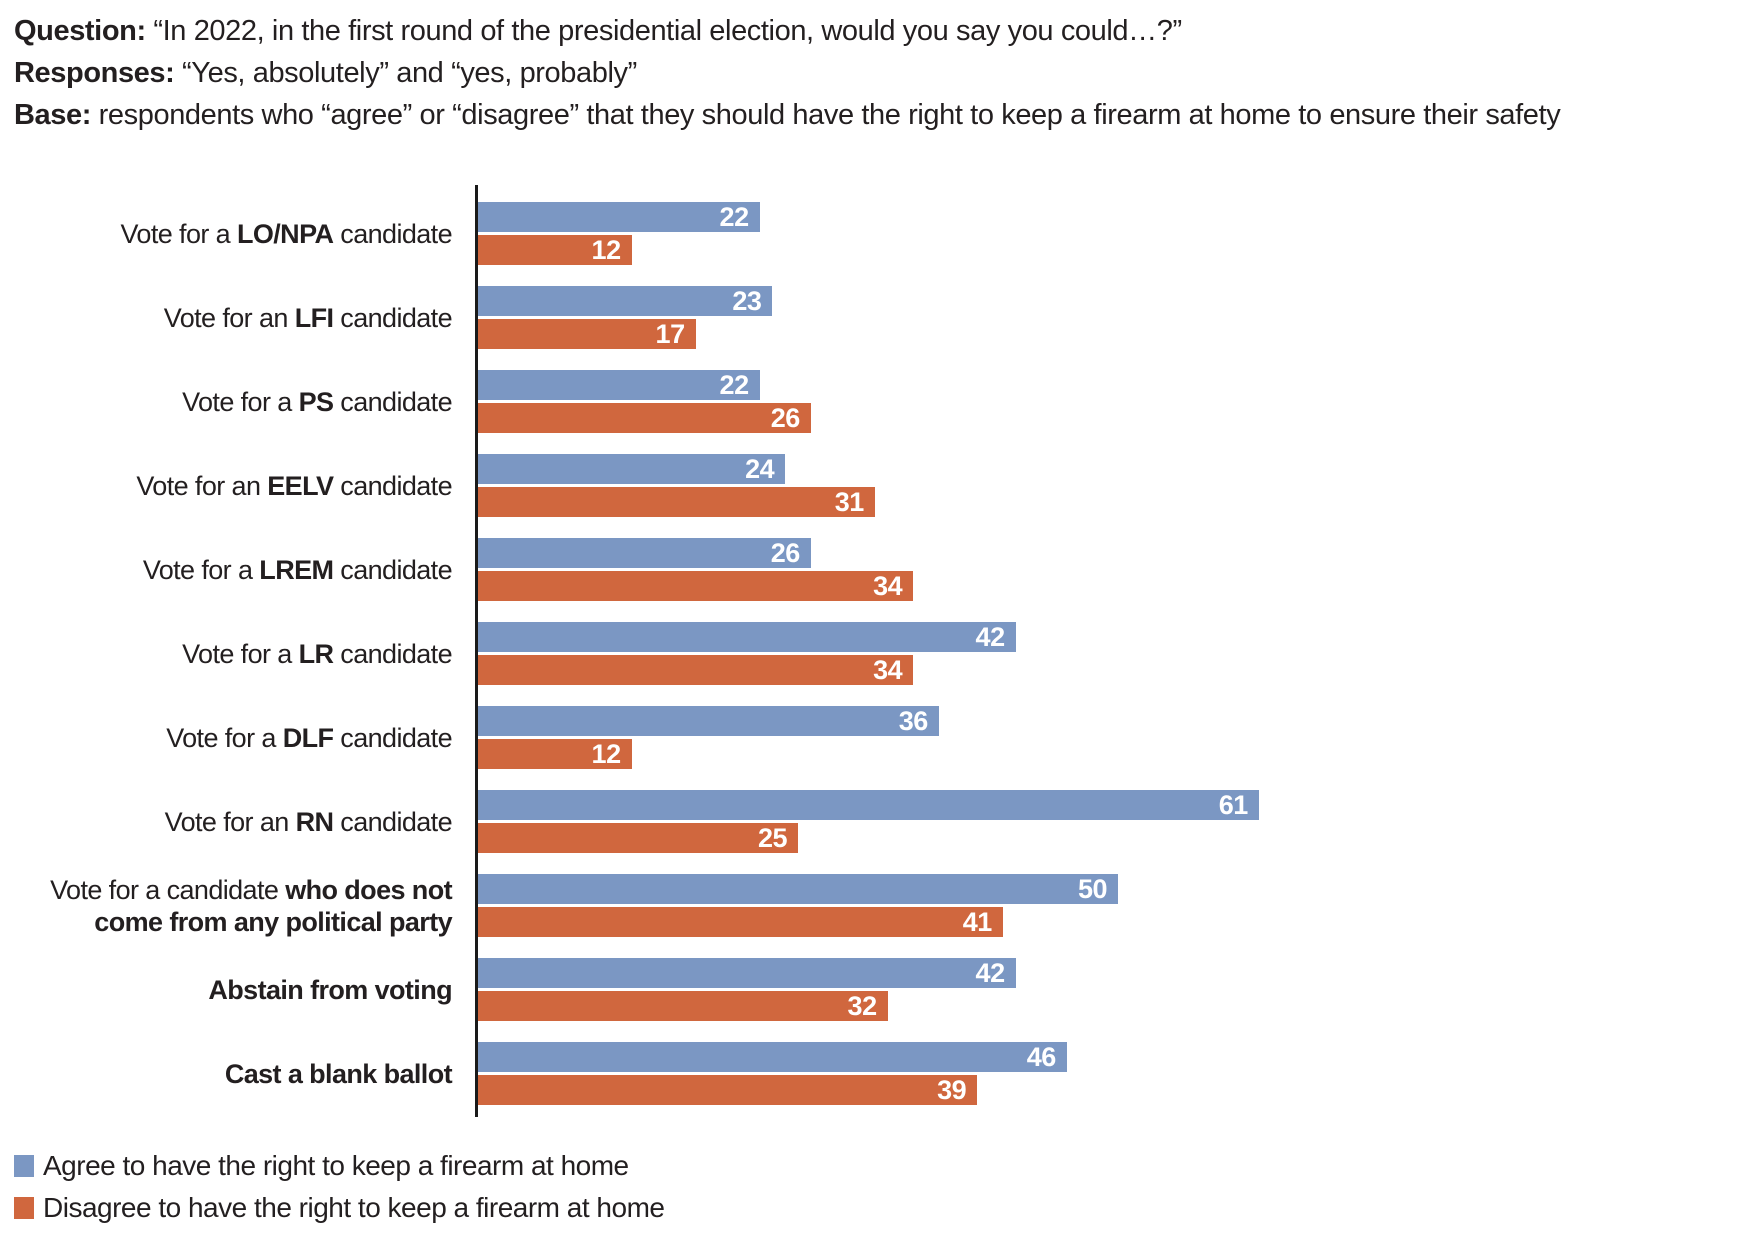 This screenshot has width=1741, height=1236. What do you see at coordinates (676, 485) in the screenshot?
I see `bar-pair: 24 31` at bounding box center [676, 485].